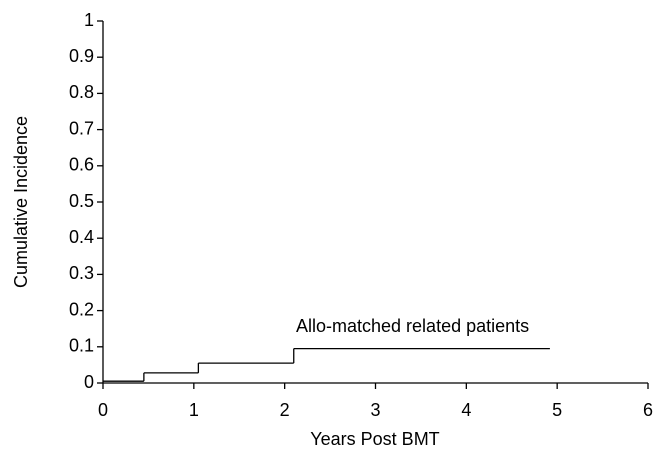  What do you see at coordinates (81, 201) in the screenshot?
I see `y-tick-label: 0.5` at bounding box center [81, 201].